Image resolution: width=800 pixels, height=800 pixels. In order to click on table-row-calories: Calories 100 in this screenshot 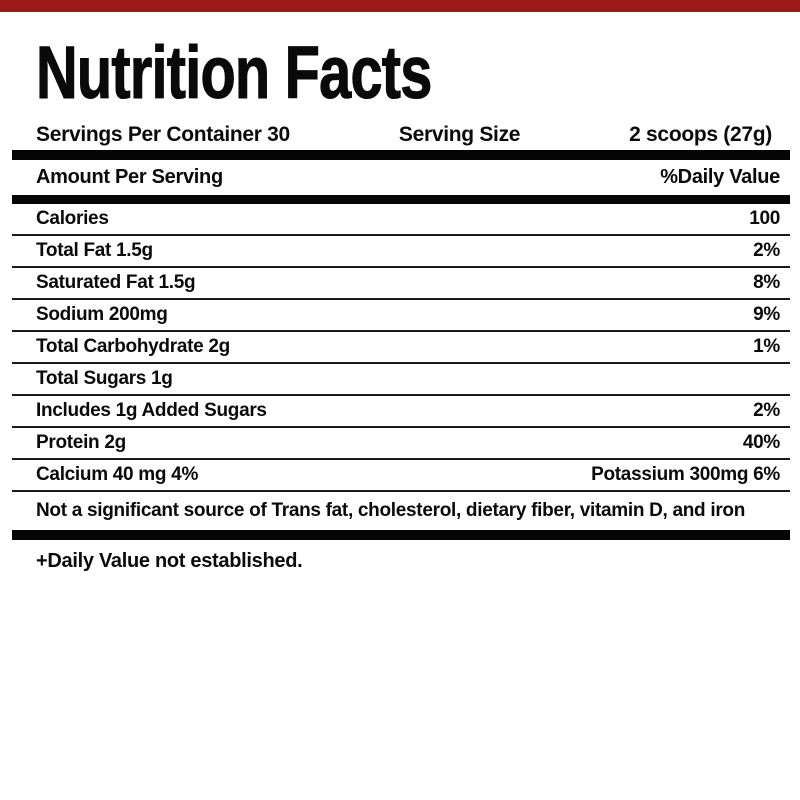, I will do `click(401, 220)`.